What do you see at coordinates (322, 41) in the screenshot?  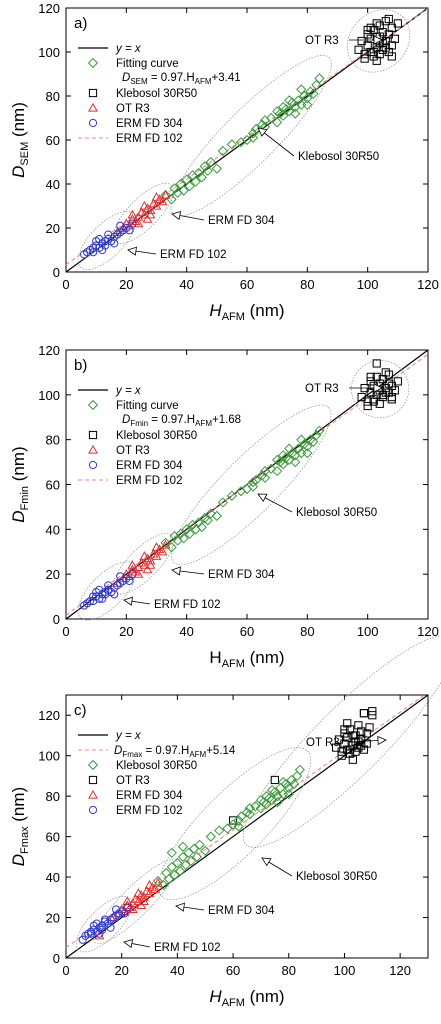 I see `annotation-ot: OT R3` at bounding box center [322, 41].